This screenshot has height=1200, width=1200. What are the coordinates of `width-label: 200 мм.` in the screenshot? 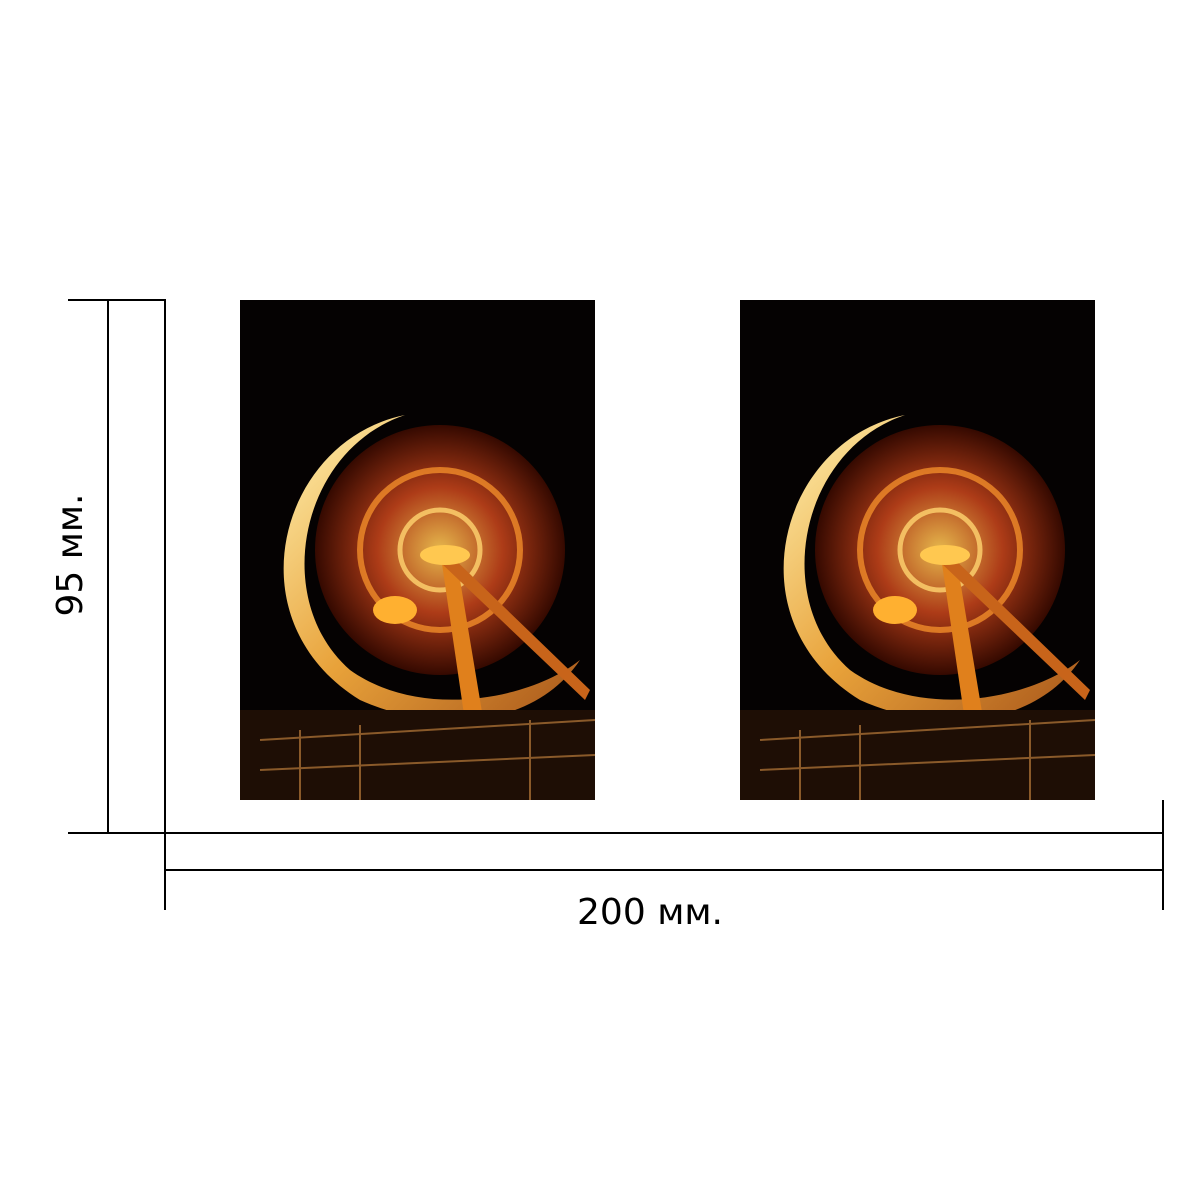 It's located at (650, 912).